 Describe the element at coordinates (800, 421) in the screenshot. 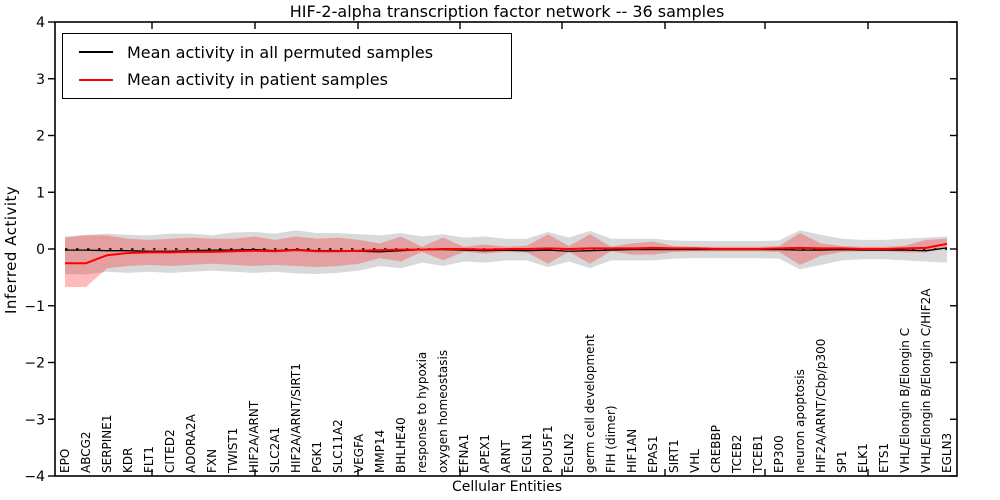

I see `x-category-label: neuron apoptosis` at that location.